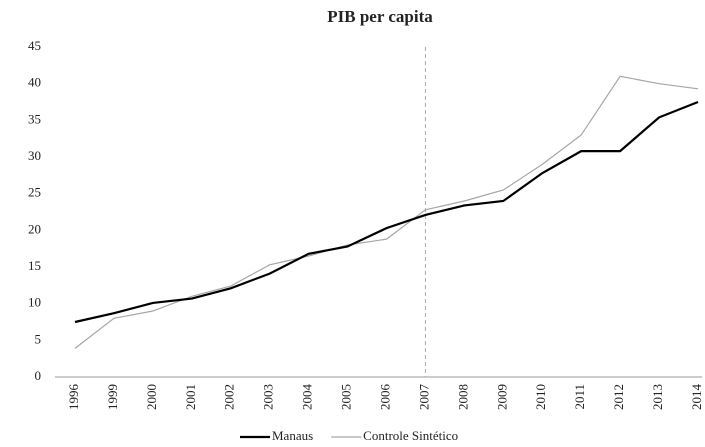 Image resolution: width=705 pixels, height=447 pixels. I want to click on x-tick-label: 2011, so click(579, 397).